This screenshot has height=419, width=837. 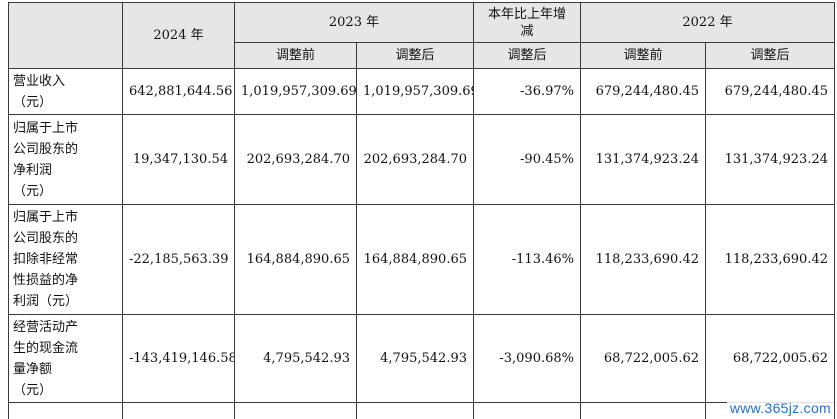 What do you see at coordinates (33, 170) in the screenshot?
I see `row-label-line: 净利润` at bounding box center [33, 170].